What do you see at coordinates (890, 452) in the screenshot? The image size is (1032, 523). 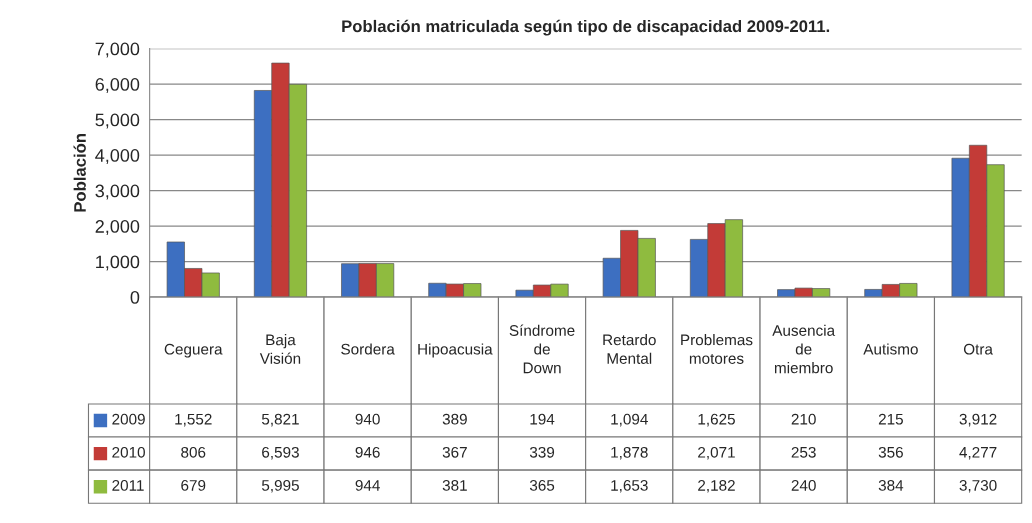 I see `data-label: 356` at bounding box center [890, 452].